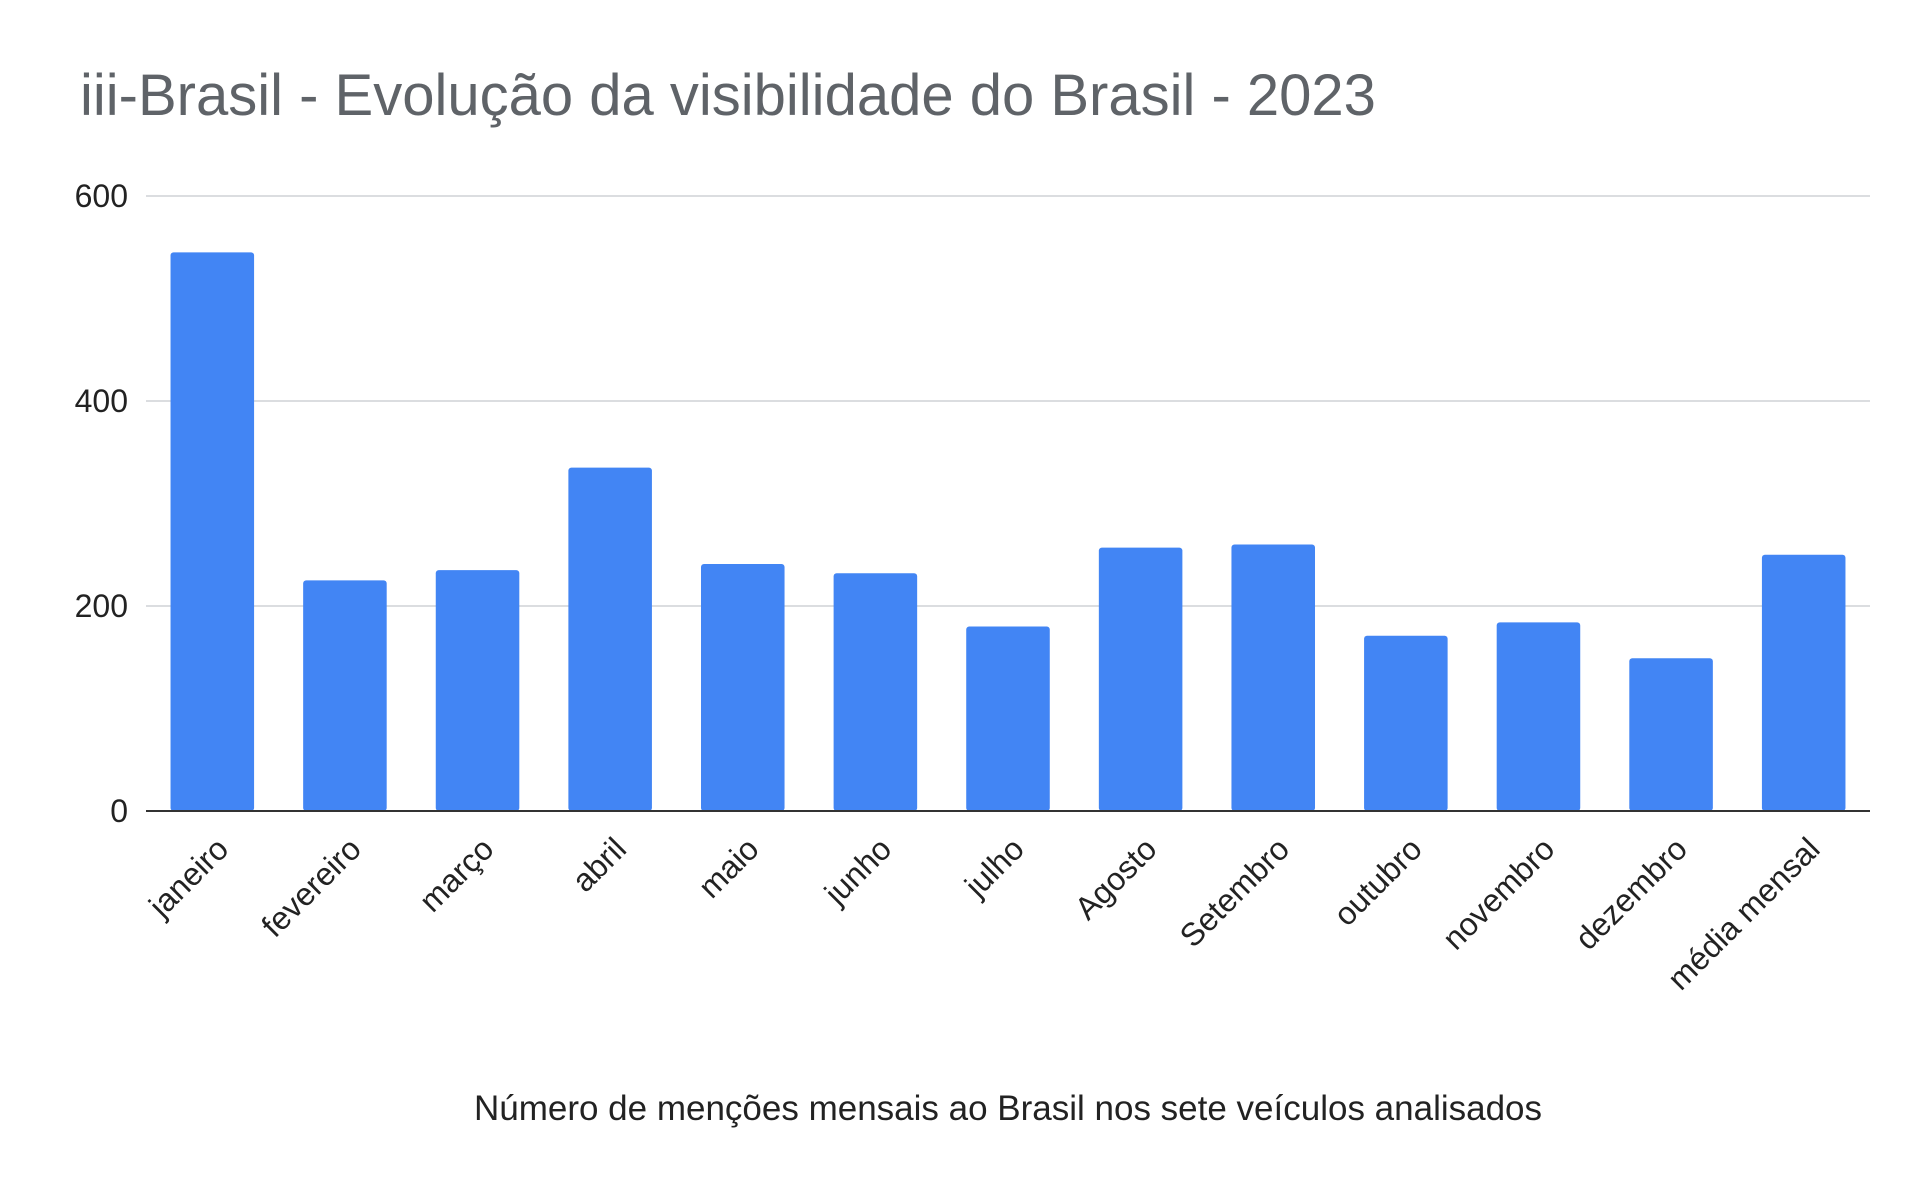 Image resolution: width=1920 pixels, height=1187 pixels. I want to click on bar-dezembro, so click(1671, 734).